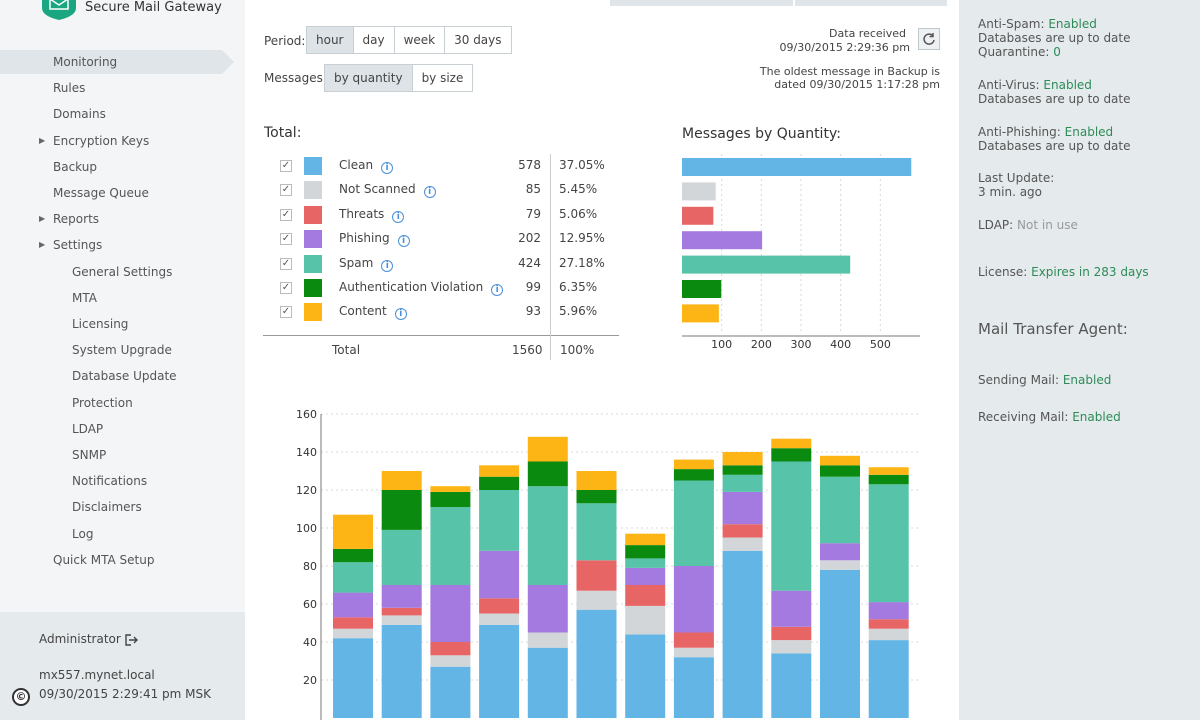 The width and height of the screenshot is (1200, 720). What do you see at coordinates (122, 88) in the screenshot?
I see `sidebar-item-rules: Rules` at bounding box center [122, 88].